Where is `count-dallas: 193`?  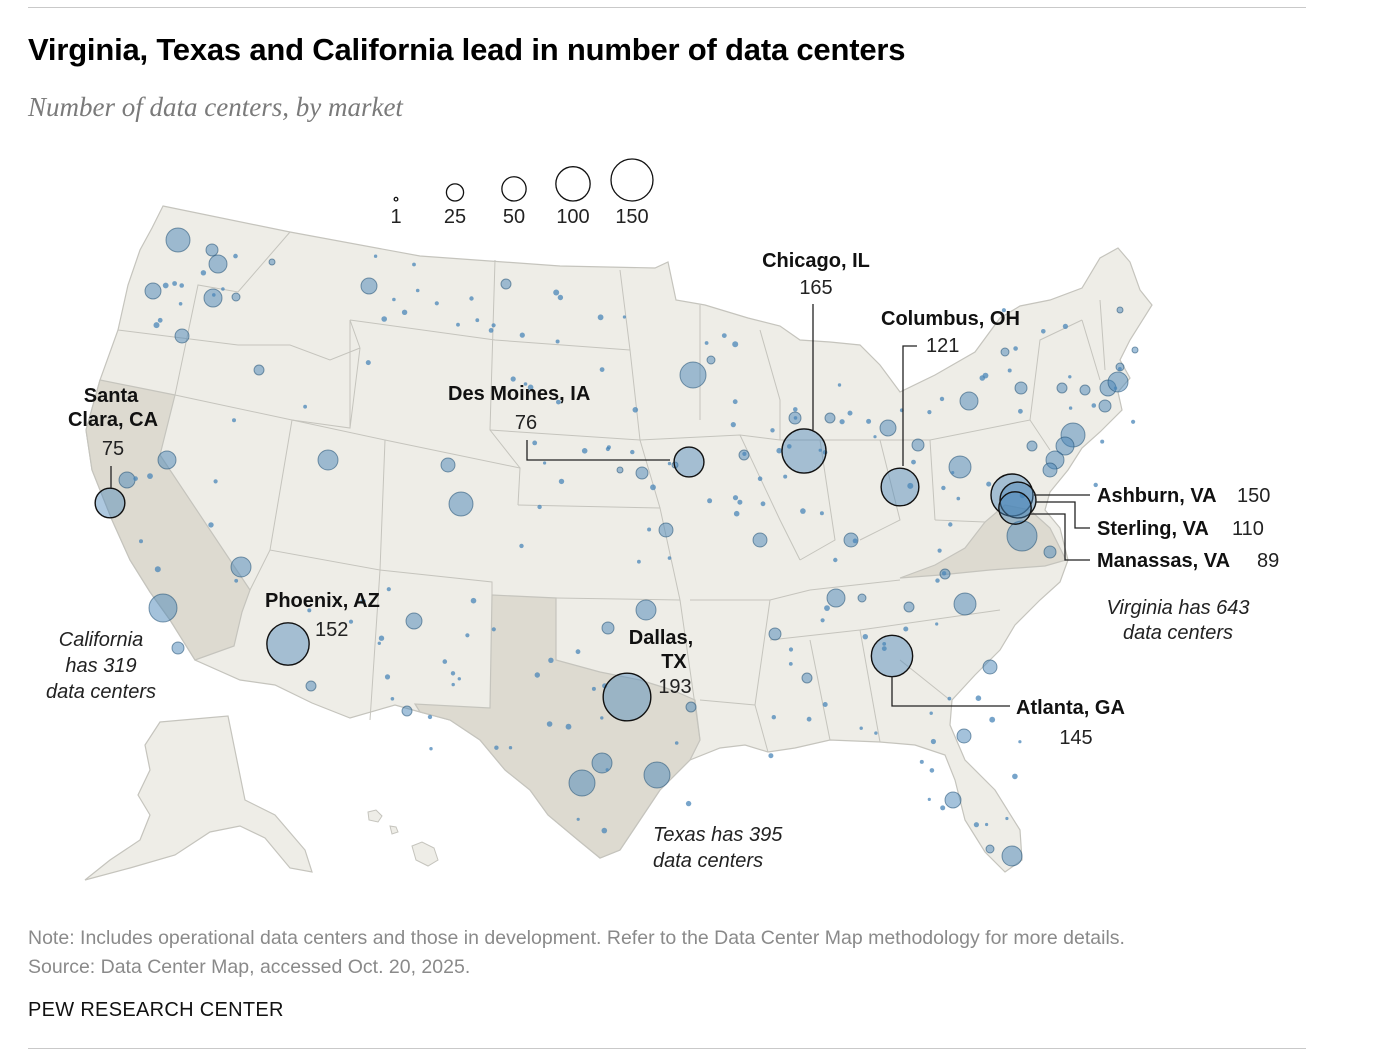 count-dallas: 193 is located at coordinates (674, 687).